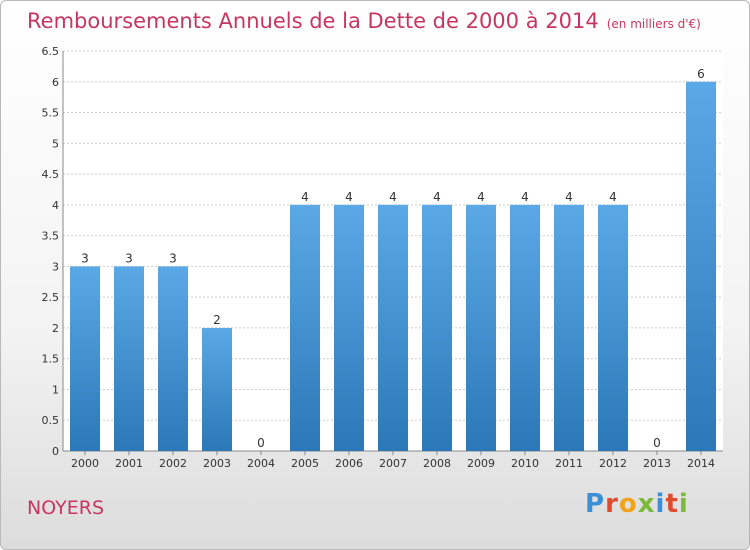 This screenshot has height=550, width=750. I want to click on bar-2010, so click(525, 327).